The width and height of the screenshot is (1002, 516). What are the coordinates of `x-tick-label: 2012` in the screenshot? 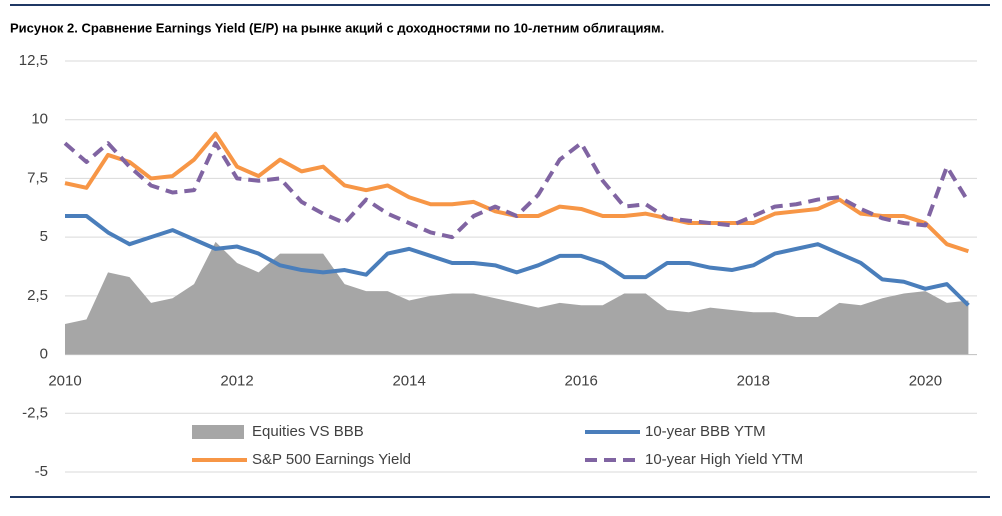 It's located at (236, 381).